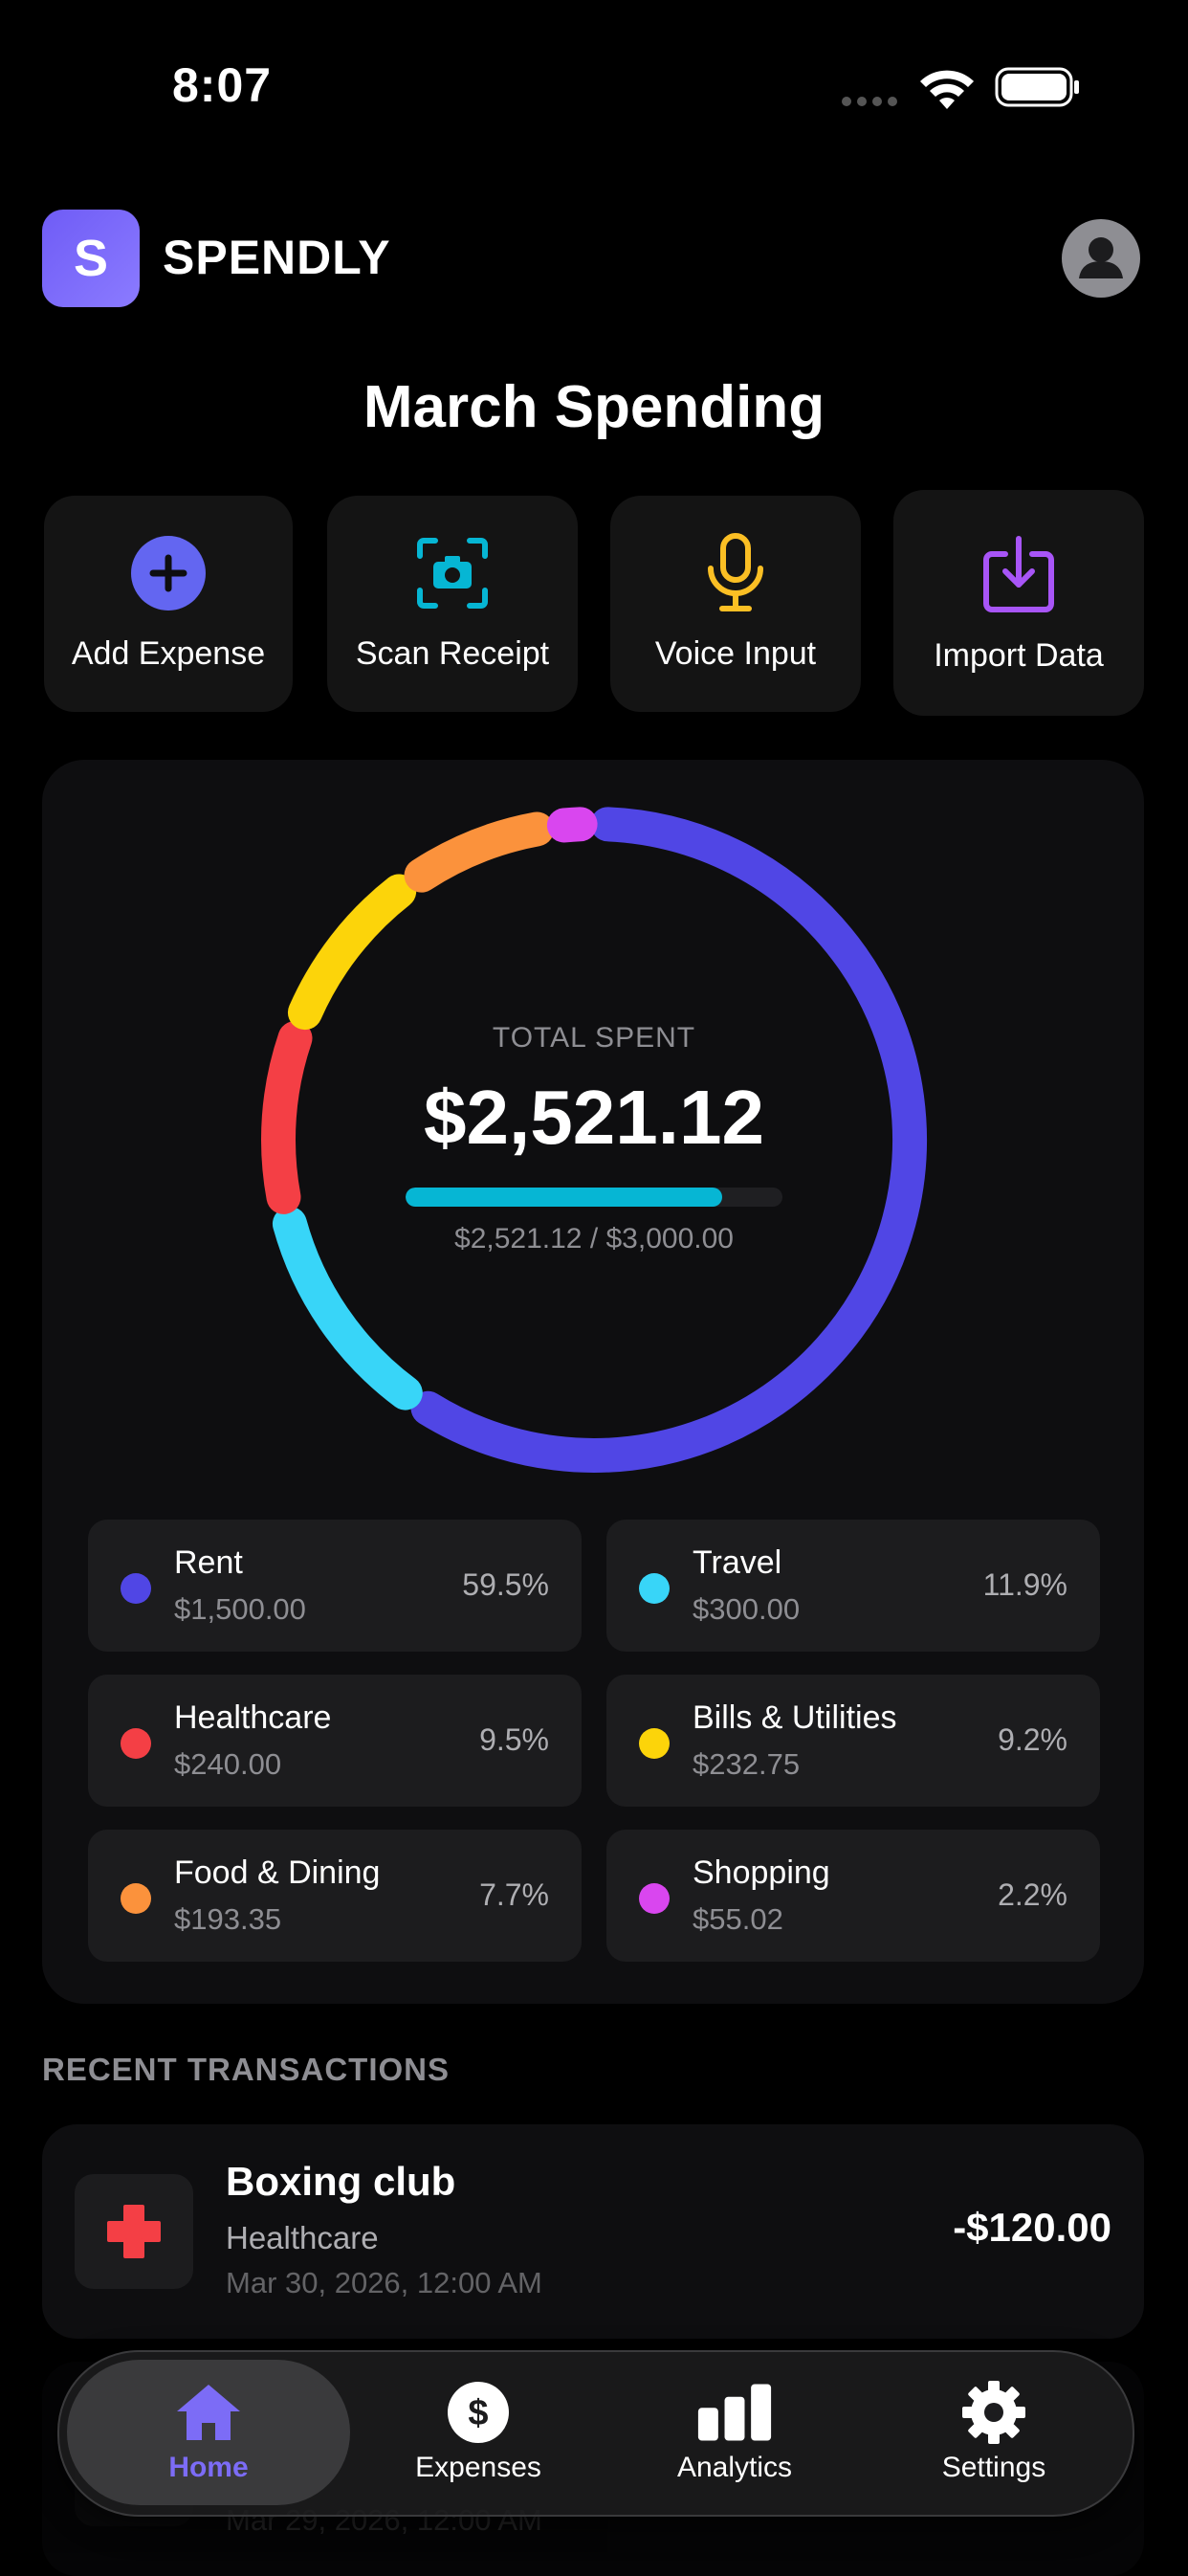 The width and height of the screenshot is (1188, 2576). What do you see at coordinates (594, 1038) in the screenshot?
I see `total-spent-label: TOTAL SPENT` at bounding box center [594, 1038].